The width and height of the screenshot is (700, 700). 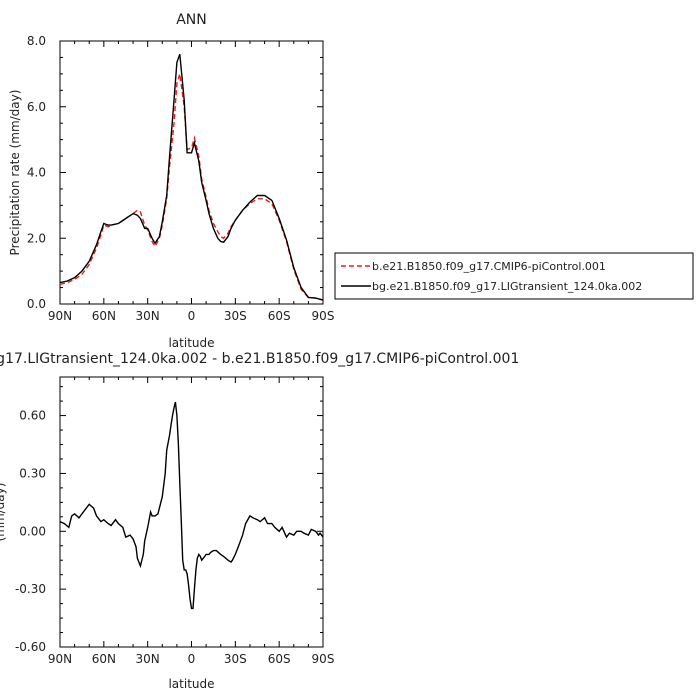 What do you see at coordinates (30, 647) in the screenshot?
I see `y-tick-label: -0.60` at bounding box center [30, 647].